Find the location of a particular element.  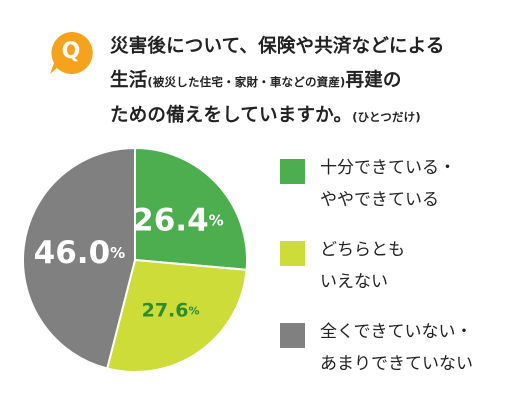

legend-item-0: 十分できている・ ややできている is located at coordinates (400, 193).